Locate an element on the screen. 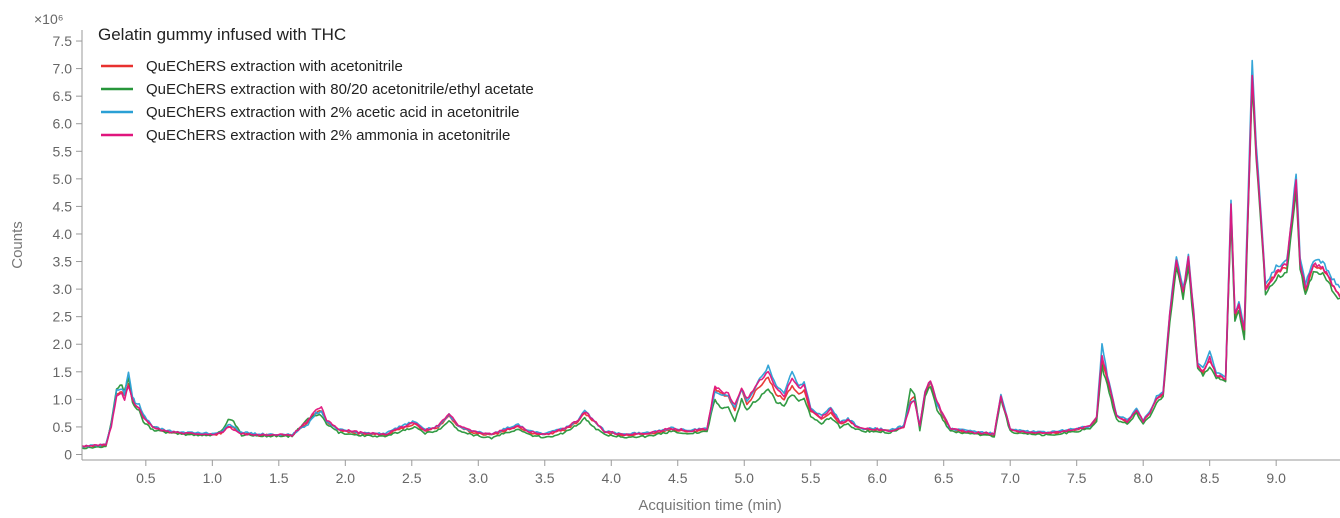  x-tick-label: 6.0 is located at coordinates (877, 478).